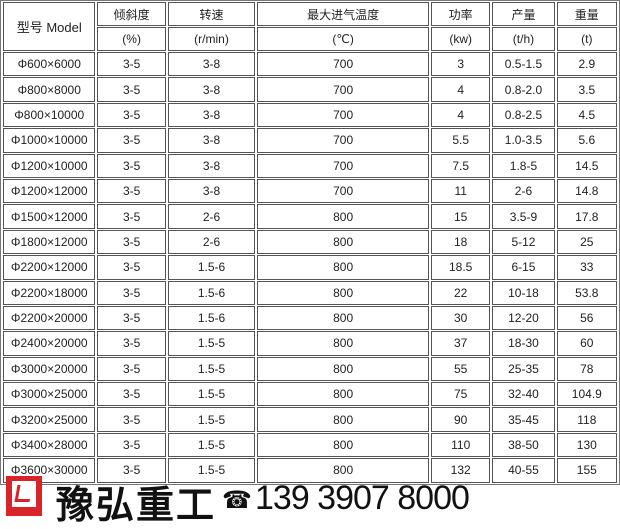 This screenshot has width=620, height=529. What do you see at coordinates (586, 14) in the screenshot?
I see `header-weight: 重量` at bounding box center [586, 14].